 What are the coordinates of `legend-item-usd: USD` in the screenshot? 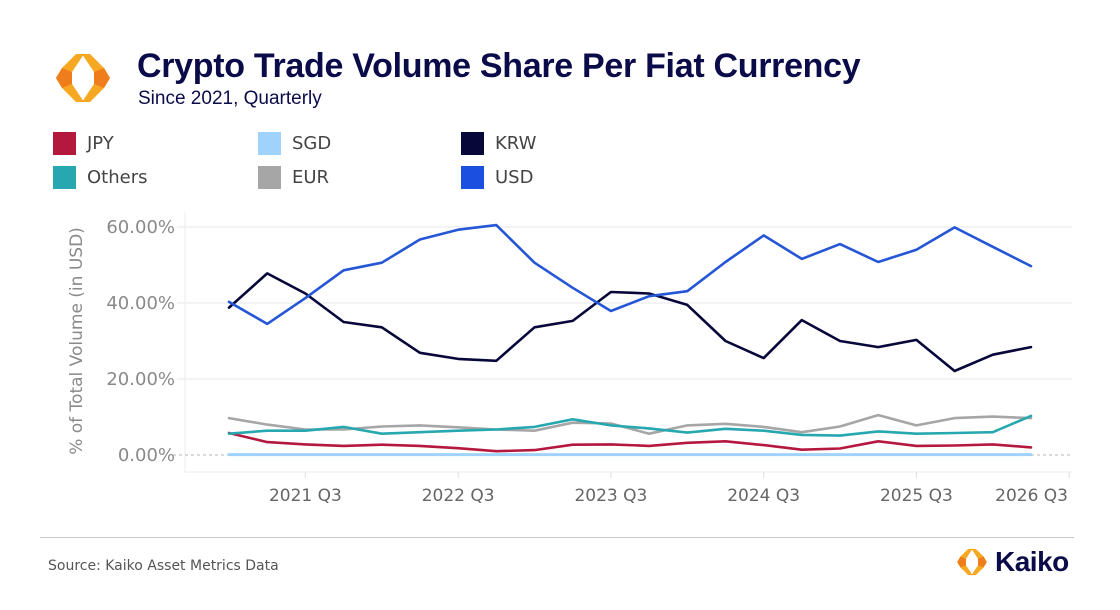 It's located at (497, 177).